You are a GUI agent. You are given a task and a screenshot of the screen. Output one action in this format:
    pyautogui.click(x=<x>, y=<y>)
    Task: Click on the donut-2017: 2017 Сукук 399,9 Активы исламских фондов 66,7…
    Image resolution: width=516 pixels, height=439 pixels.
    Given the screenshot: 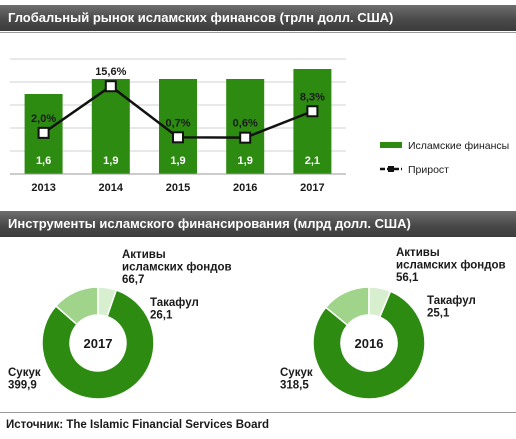 What is the action you would take?
    pyautogui.click(x=120, y=324)
    